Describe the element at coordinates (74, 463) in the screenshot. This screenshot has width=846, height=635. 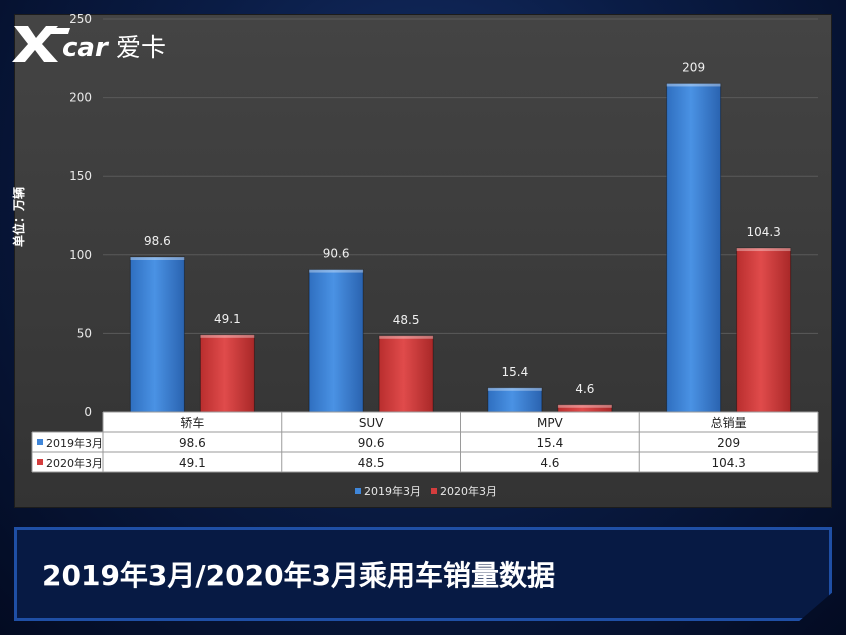
I see `table-series-name: 2020年3月` at that location.